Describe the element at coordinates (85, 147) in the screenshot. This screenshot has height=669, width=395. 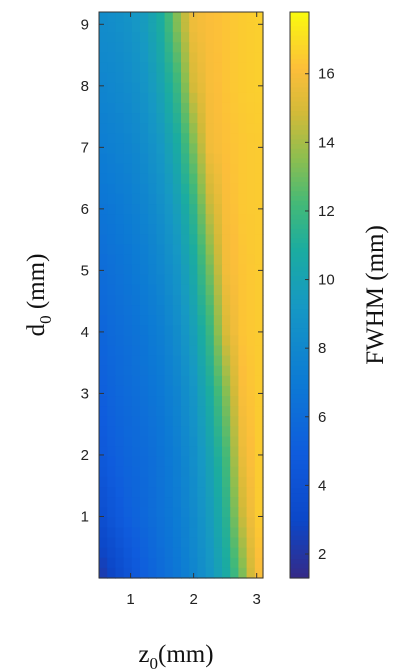
I see `y-tick-label: 7` at that location.